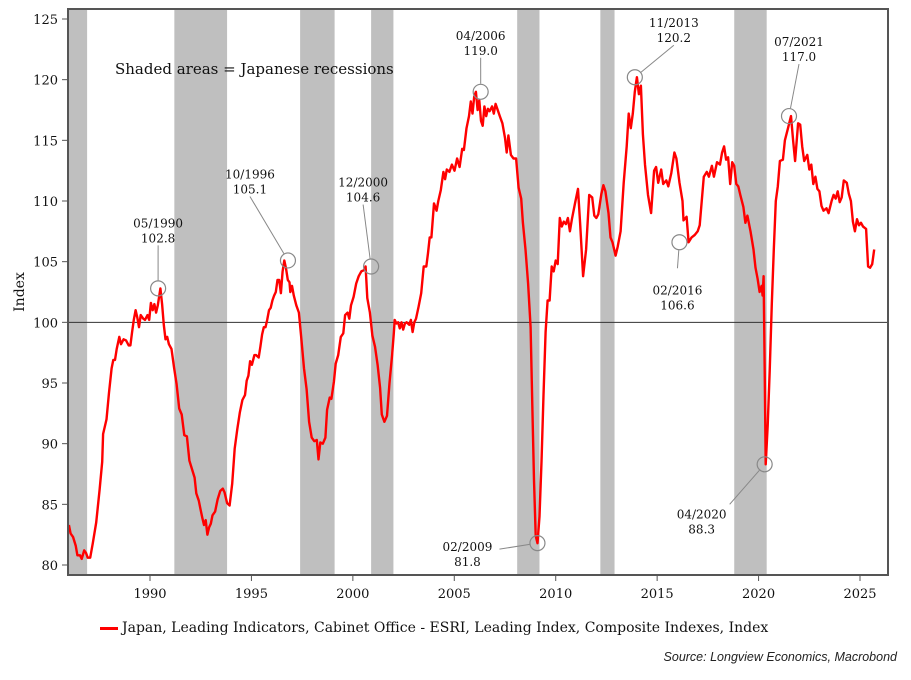 The image size is (911, 680). Describe the element at coordinates (49, 445) in the screenshot. I see `y-tick-label: 90` at that location.